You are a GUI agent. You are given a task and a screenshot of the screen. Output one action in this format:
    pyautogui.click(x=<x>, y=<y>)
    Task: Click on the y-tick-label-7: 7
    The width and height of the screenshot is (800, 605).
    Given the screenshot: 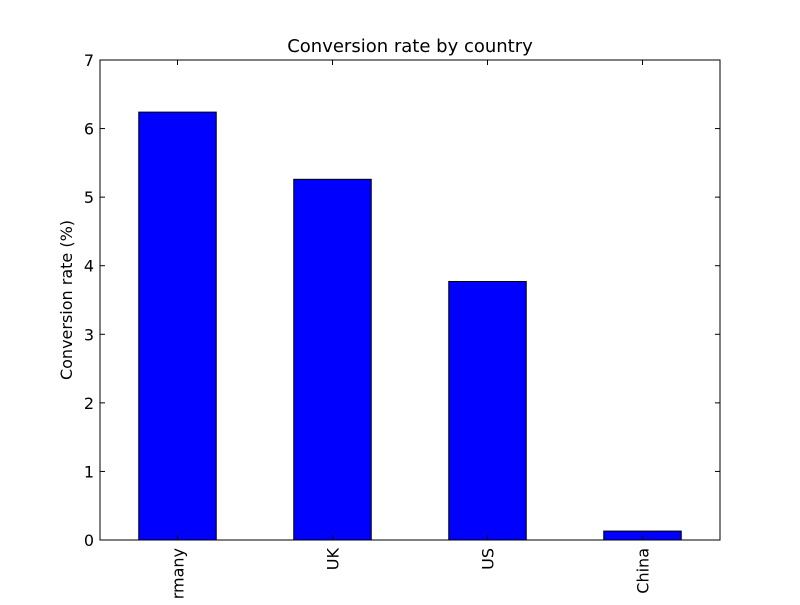 What is the action you would take?
    pyautogui.click(x=89, y=60)
    